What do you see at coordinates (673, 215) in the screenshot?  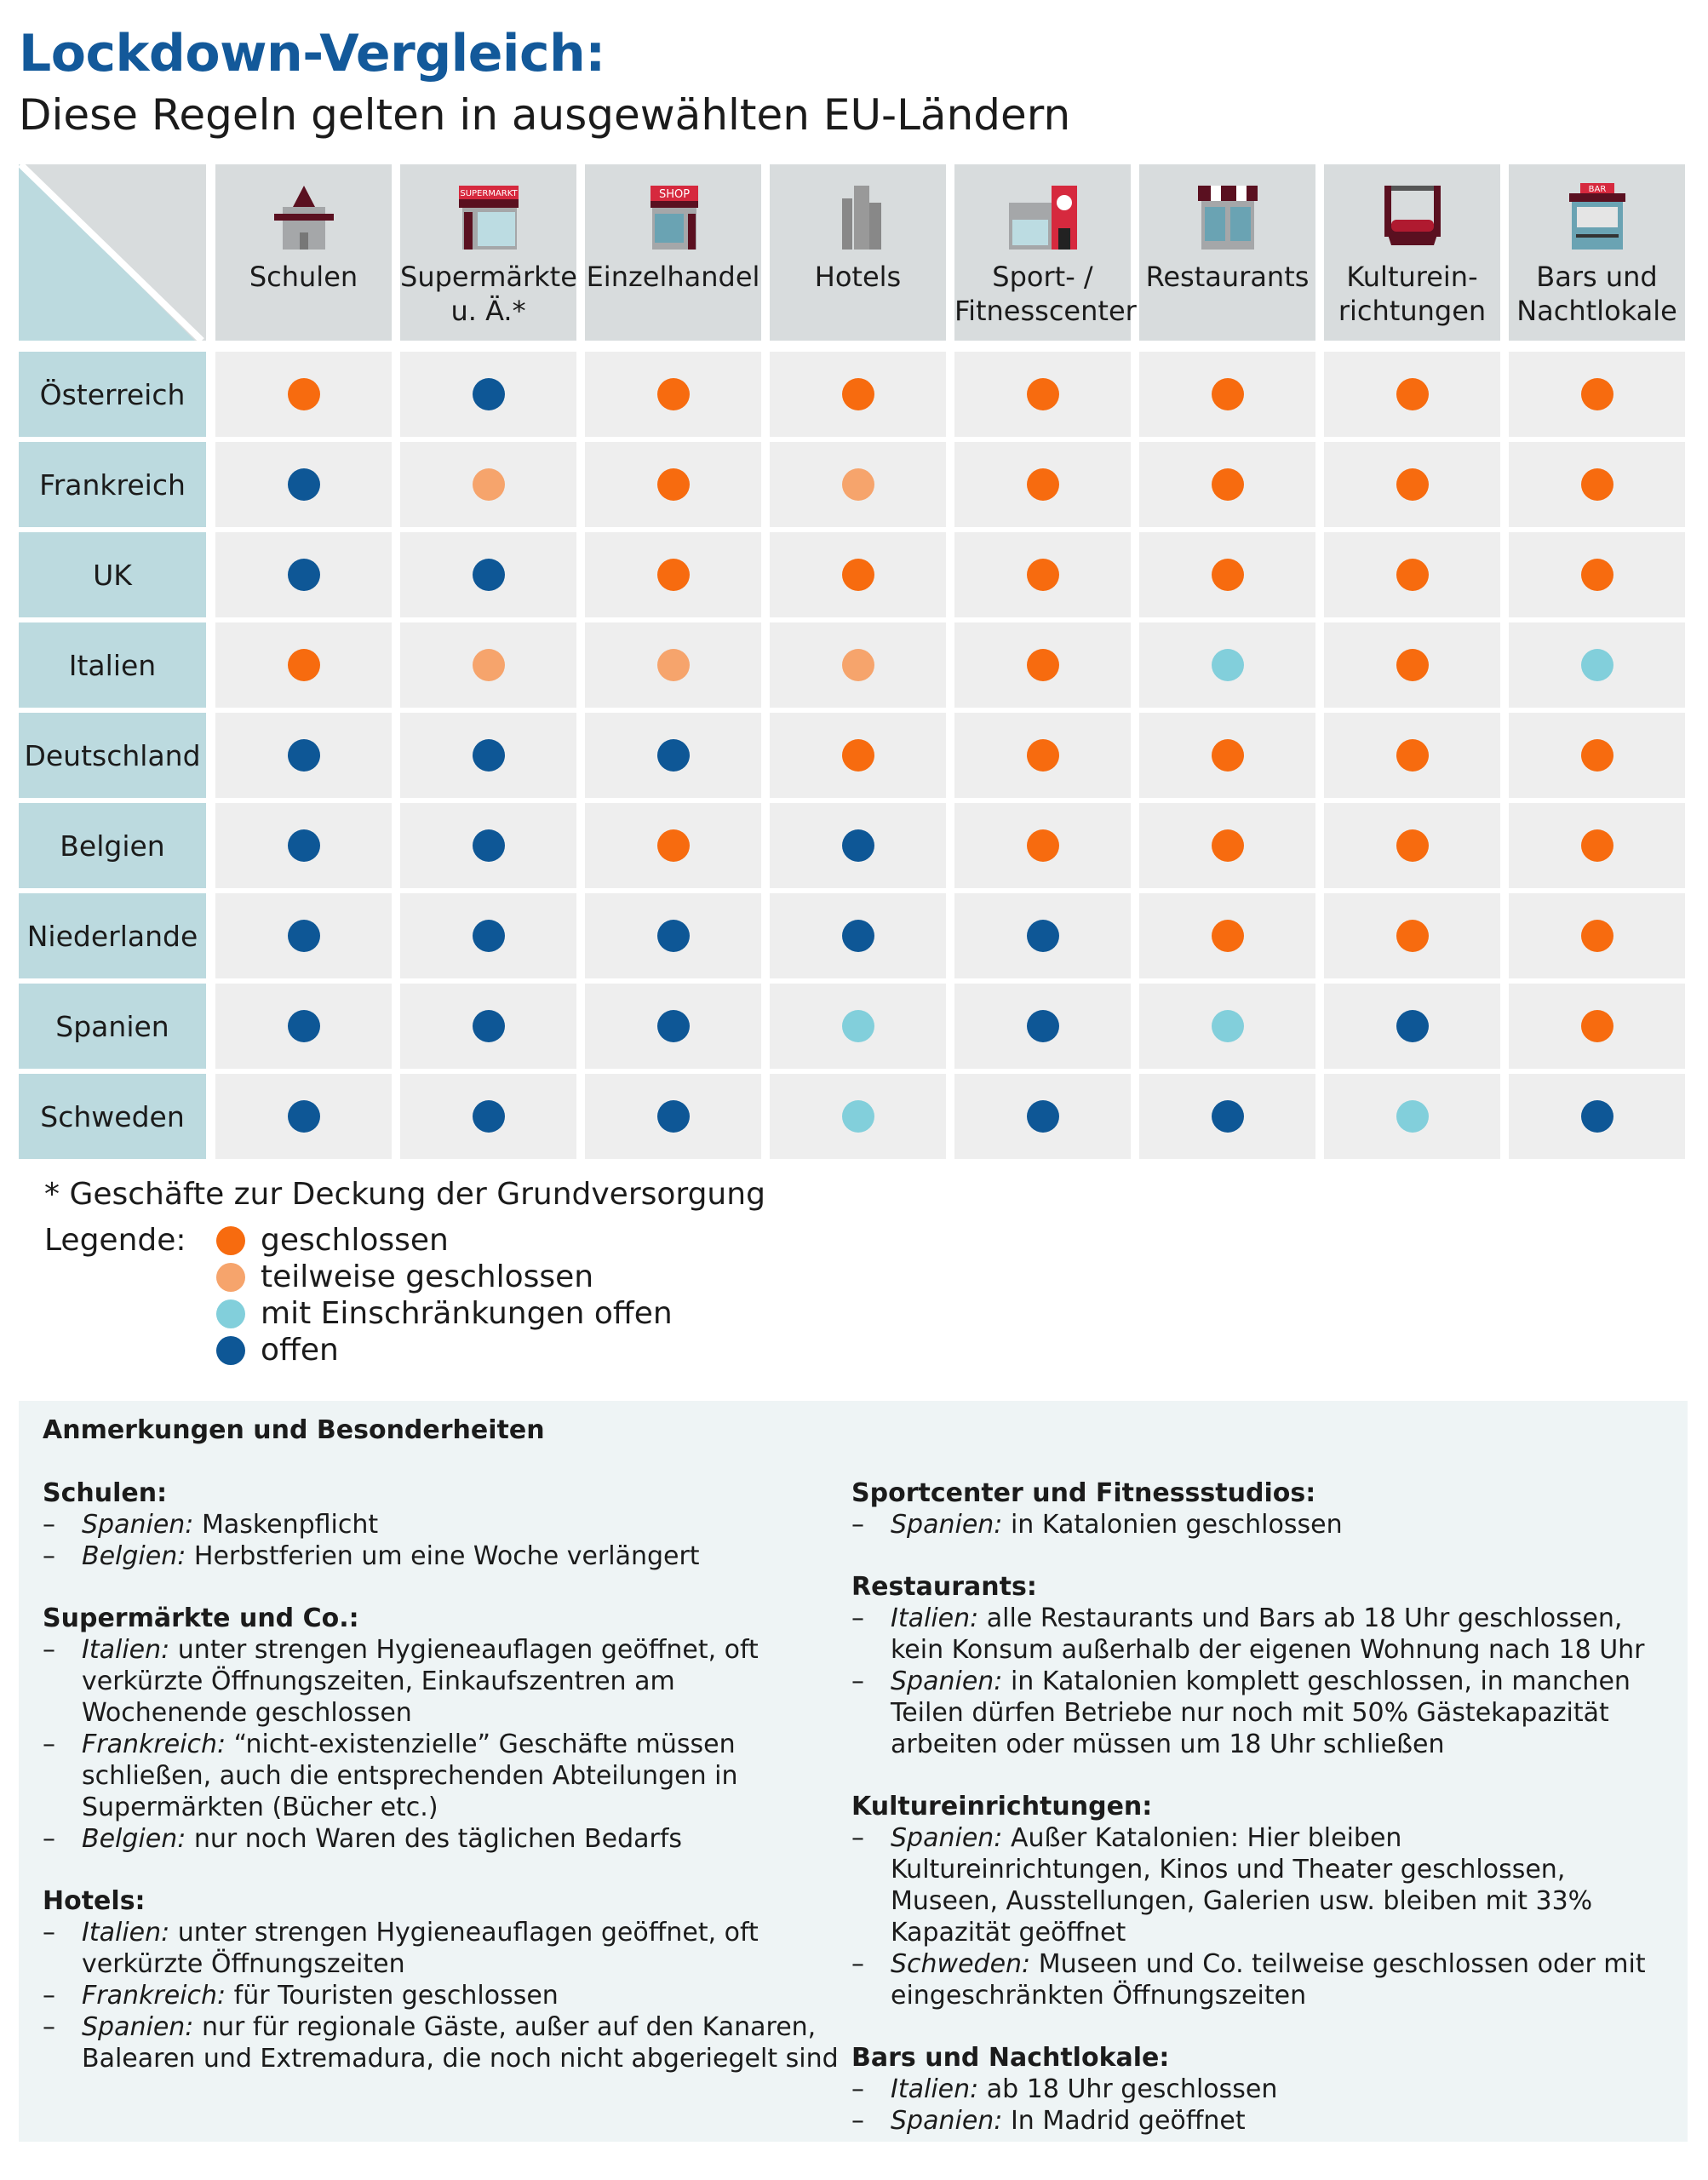 I see `shop-icon: SHOP` at bounding box center [673, 215].